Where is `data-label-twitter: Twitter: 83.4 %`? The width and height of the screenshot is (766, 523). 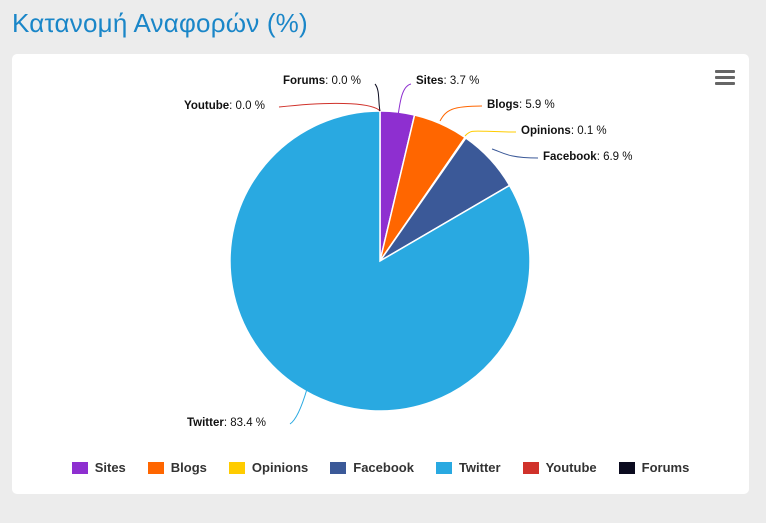 data-label-twitter: Twitter: 83.4 % is located at coordinates (226, 423).